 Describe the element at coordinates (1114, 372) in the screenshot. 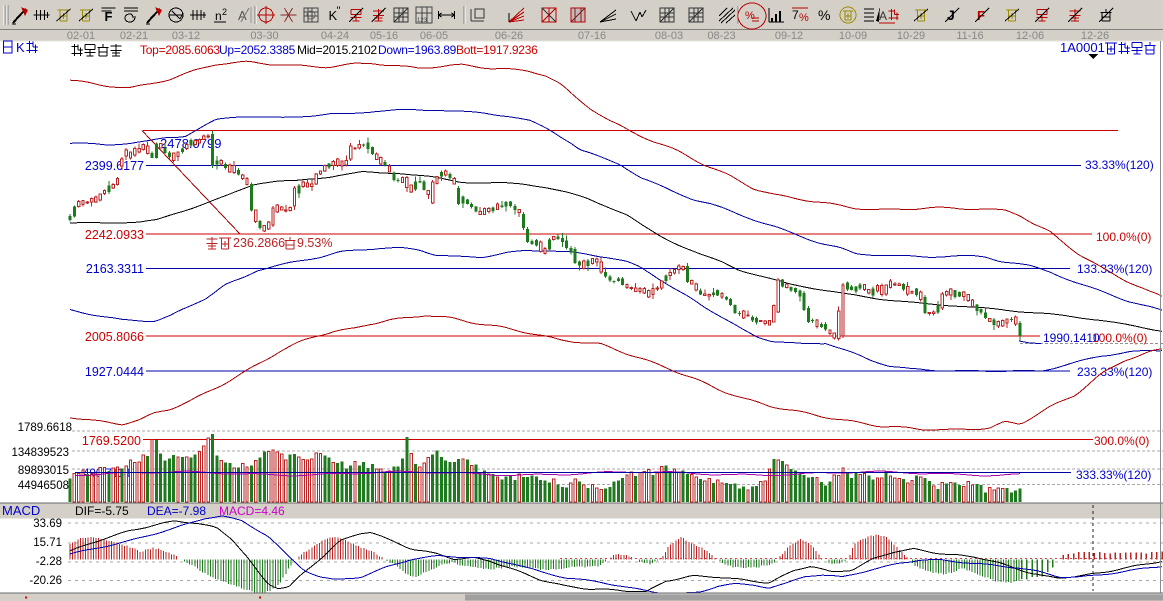

I see `svg-text: 233.33%(120)` at that location.